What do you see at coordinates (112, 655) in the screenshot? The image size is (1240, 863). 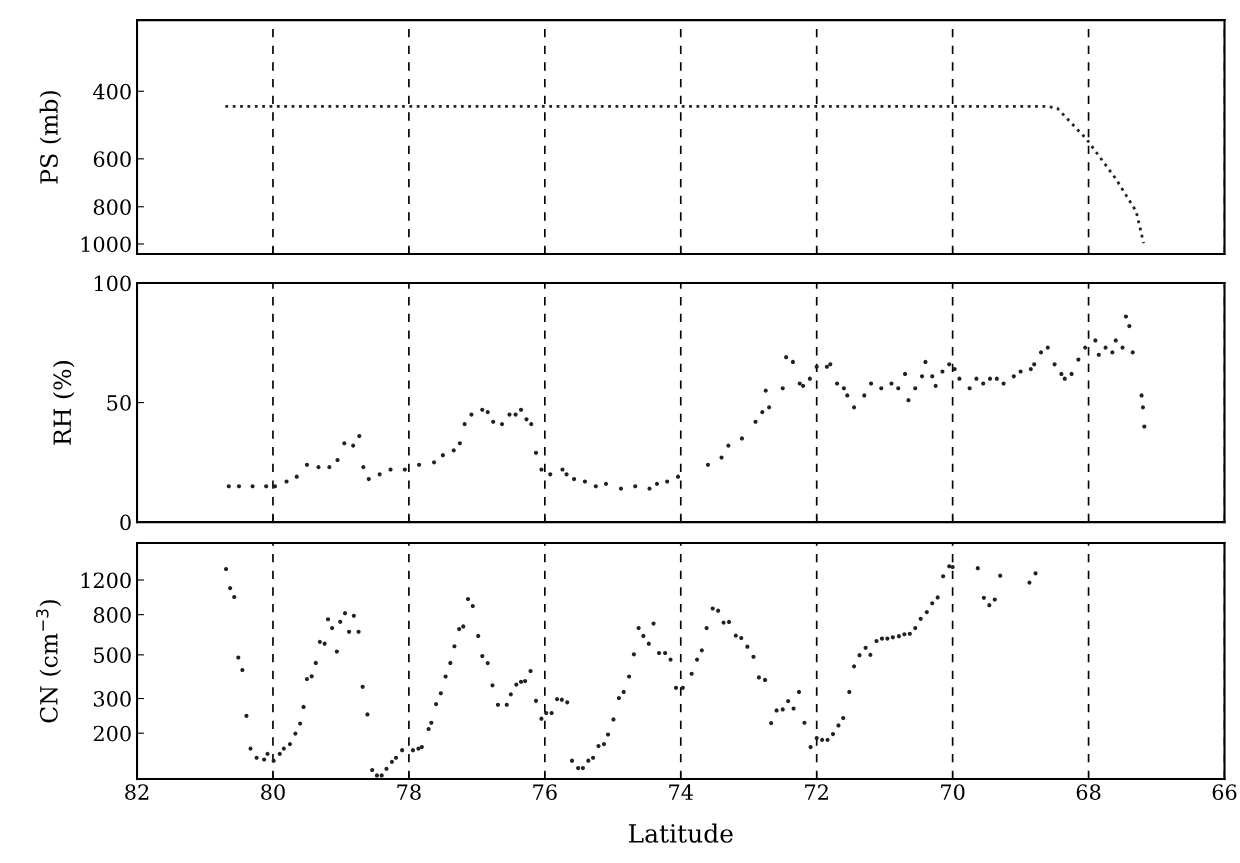 I see `y-tick-label: 500` at bounding box center [112, 655].